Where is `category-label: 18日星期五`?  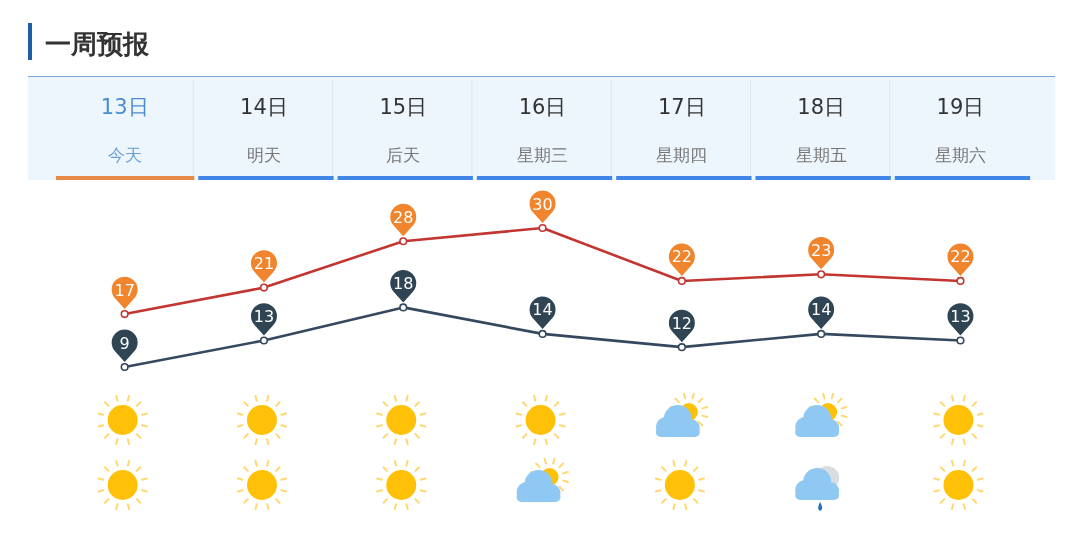 category-label: 18日星期五 is located at coordinates (821, 130).